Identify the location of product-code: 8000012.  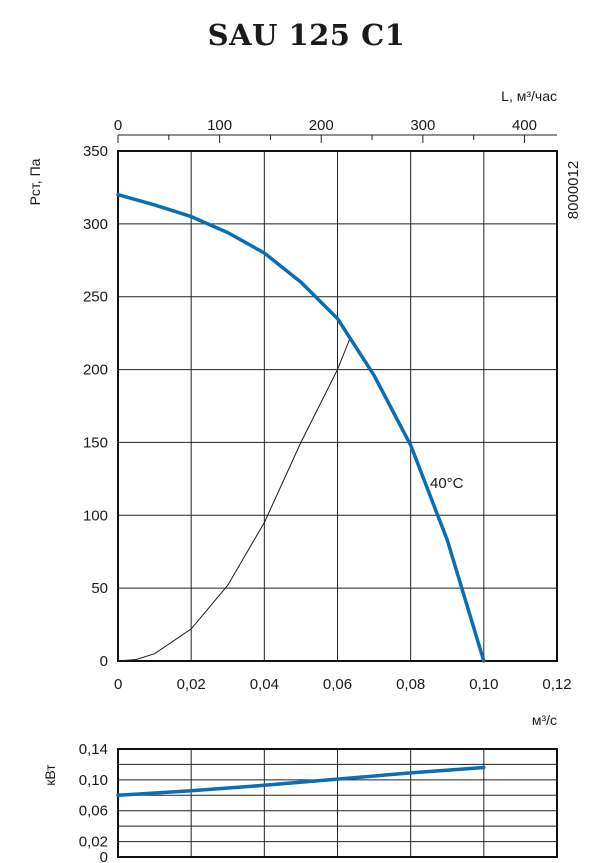
(573, 190).